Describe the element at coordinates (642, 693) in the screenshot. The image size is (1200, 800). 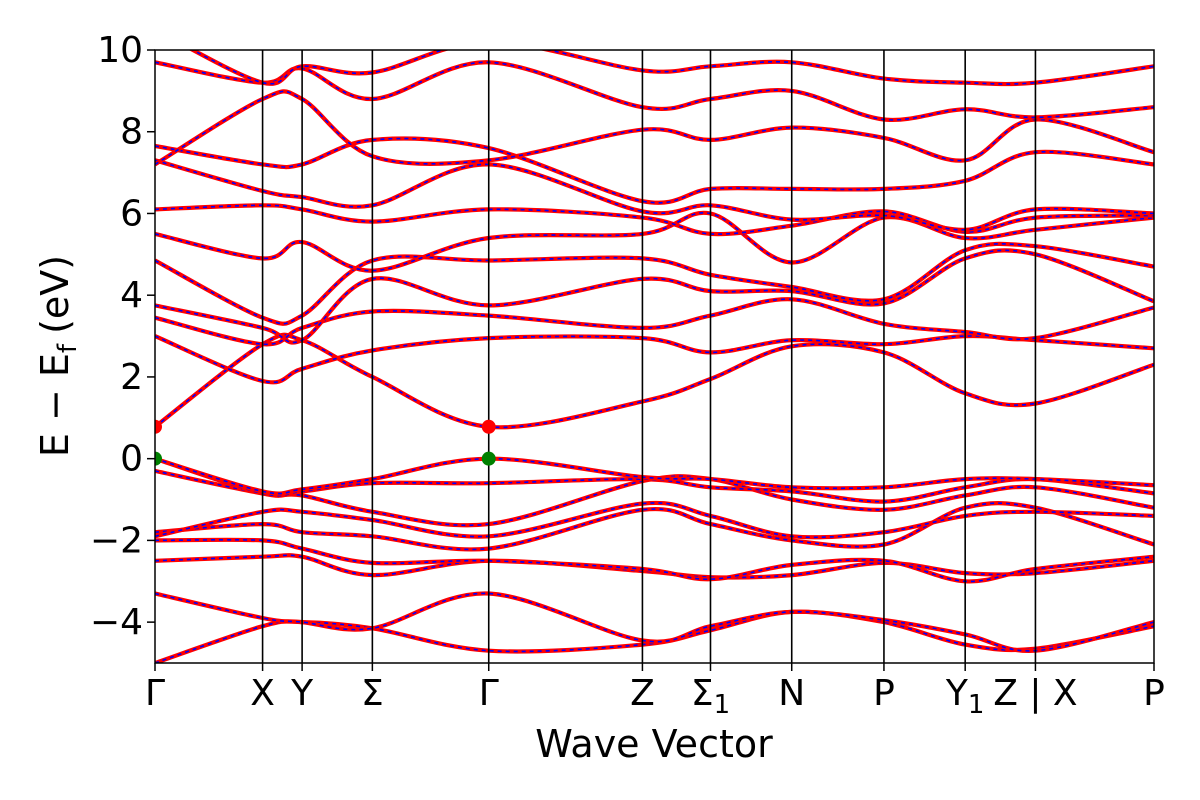
I see `x-tick-label-5: Z` at that location.